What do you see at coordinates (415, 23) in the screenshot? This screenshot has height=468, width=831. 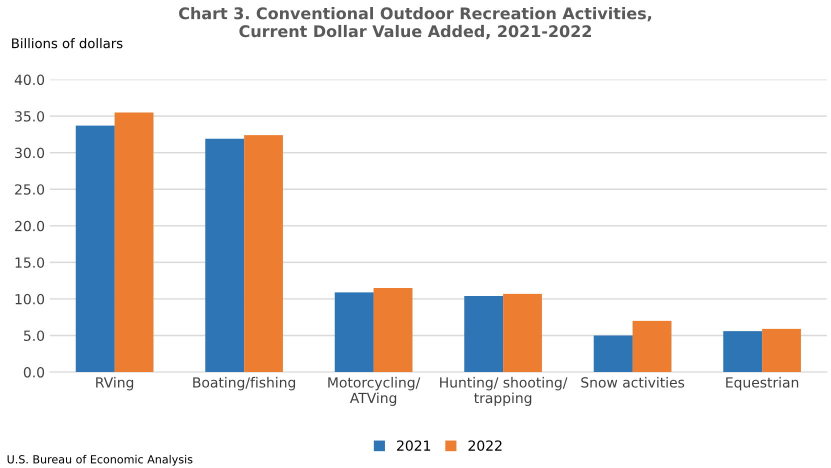 I see `chart-title: Chart 3. Conventional Outdoor Recreation Activities, Current Dollar Value Added, 2021-2022` at bounding box center [415, 23].